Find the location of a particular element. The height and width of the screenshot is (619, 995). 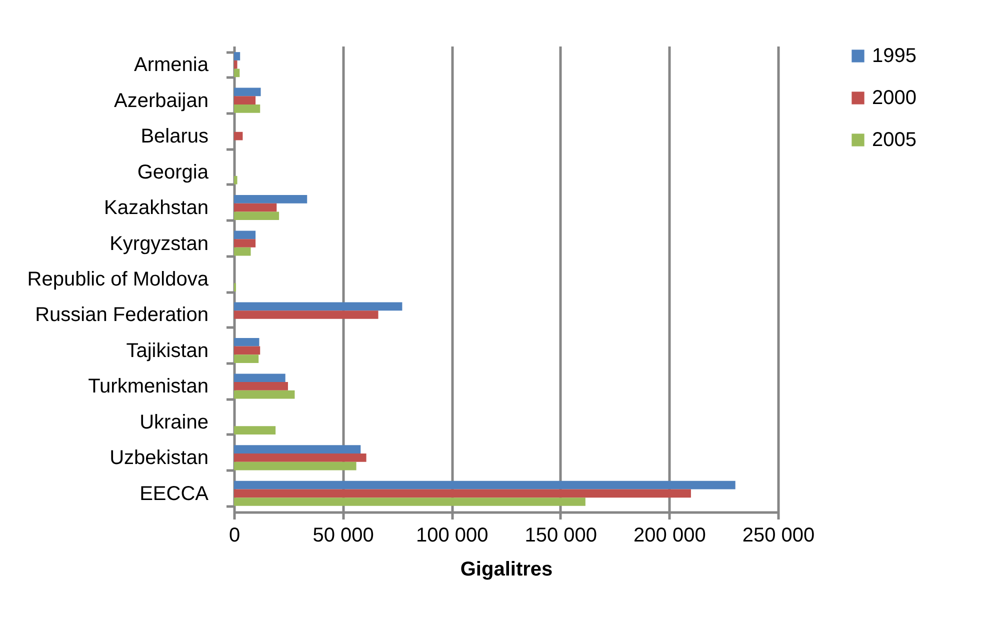

y-tick-label: Republic of Moldova is located at coordinates (118, 279).